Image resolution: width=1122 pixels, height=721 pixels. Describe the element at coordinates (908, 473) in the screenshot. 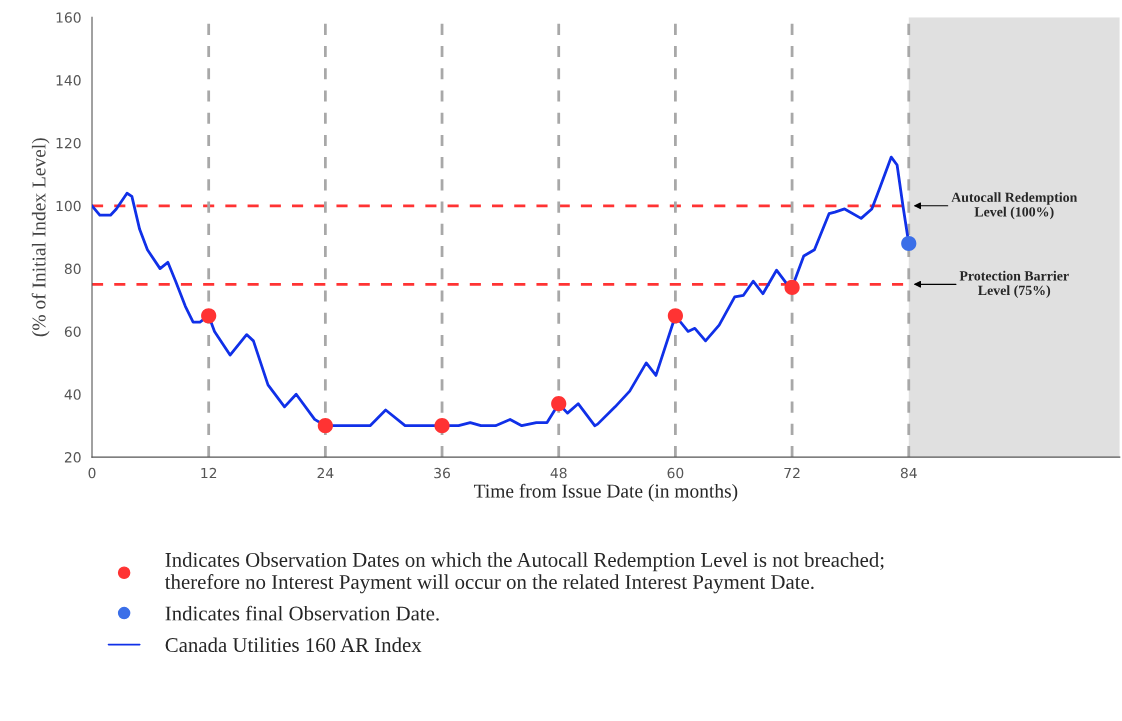

I see `x-tick-label: 84` at that location.